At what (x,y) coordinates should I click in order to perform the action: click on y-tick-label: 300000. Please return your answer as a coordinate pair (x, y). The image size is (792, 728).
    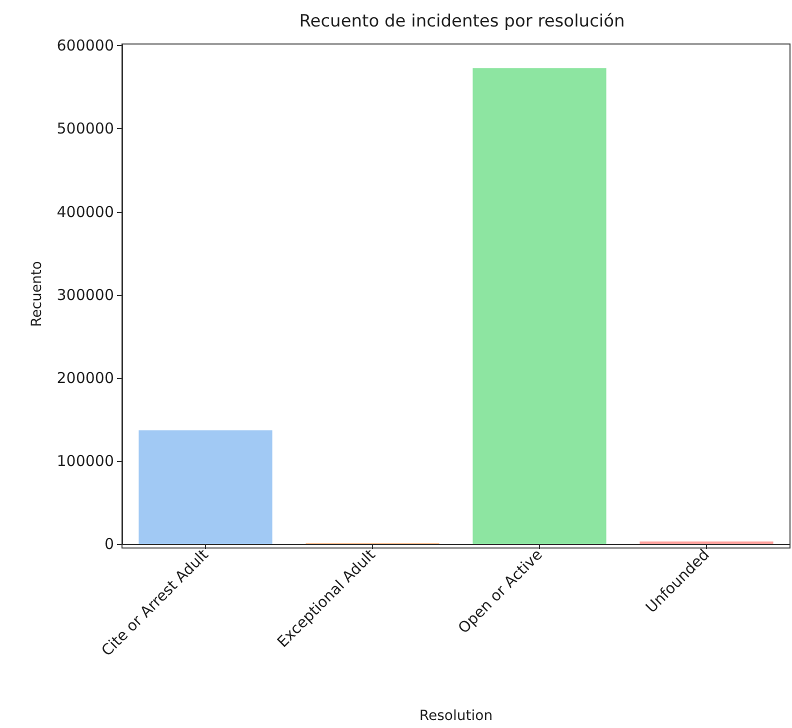
    Looking at the image, I should click on (85, 295).